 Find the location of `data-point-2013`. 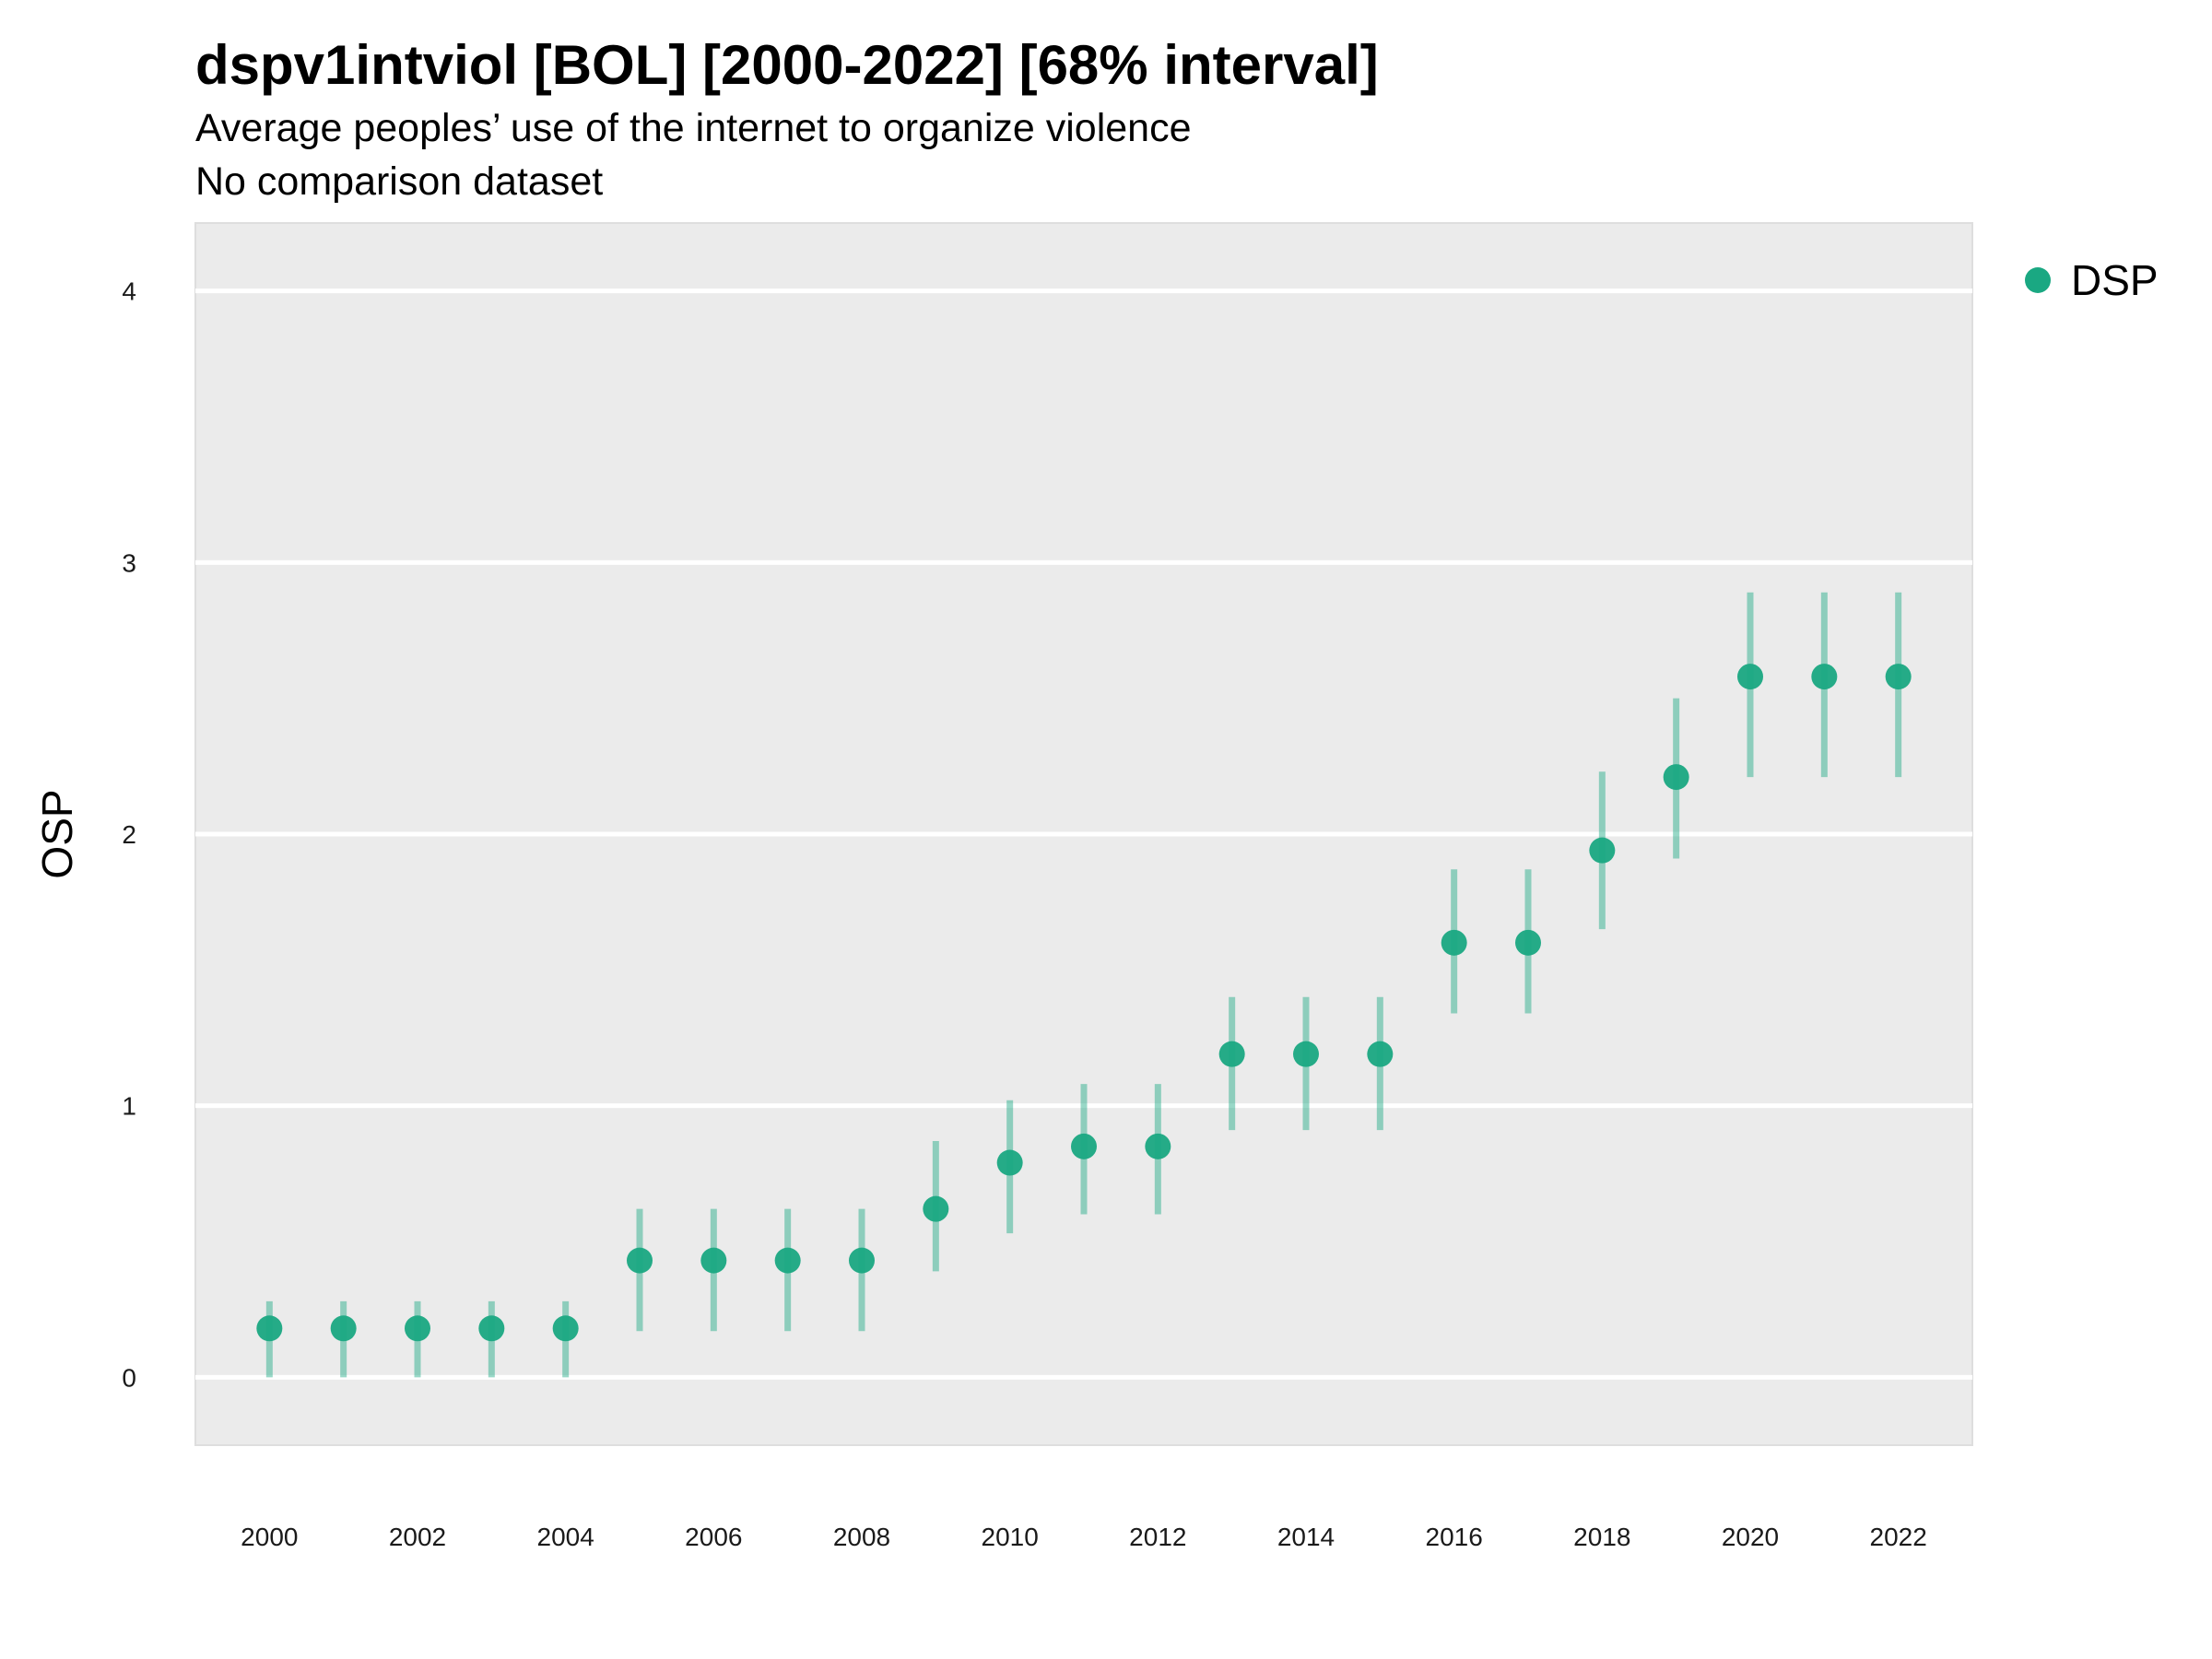

data-point-2013 is located at coordinates (1231, 1054).